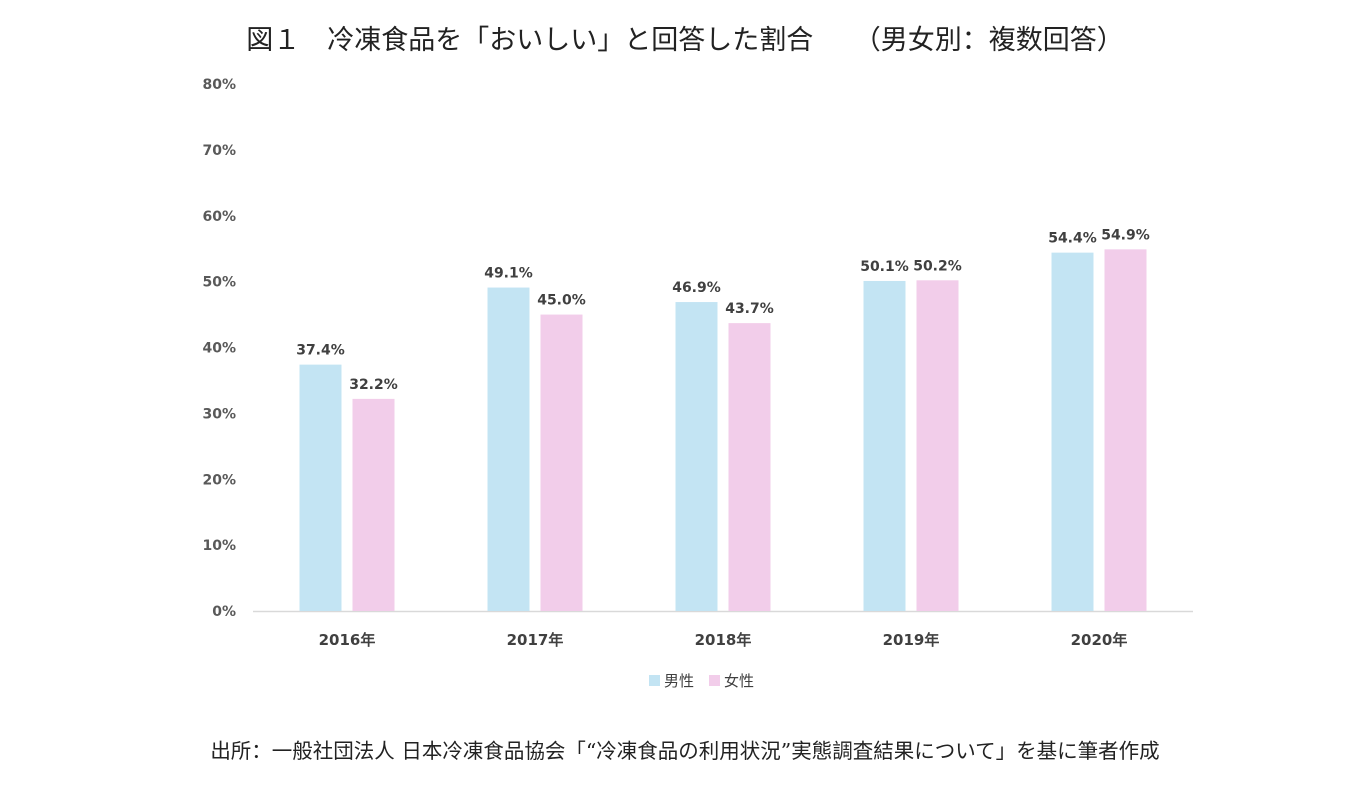 The width and height of the screenshot is (1370, 807). I want to click on data-label: 49.1%, so click(508, 274).